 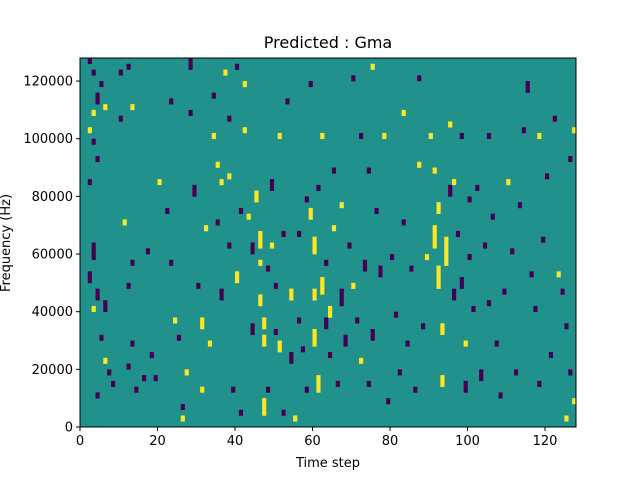 I want to click on y-tick-label: 20000, so click(x=52, y=370).